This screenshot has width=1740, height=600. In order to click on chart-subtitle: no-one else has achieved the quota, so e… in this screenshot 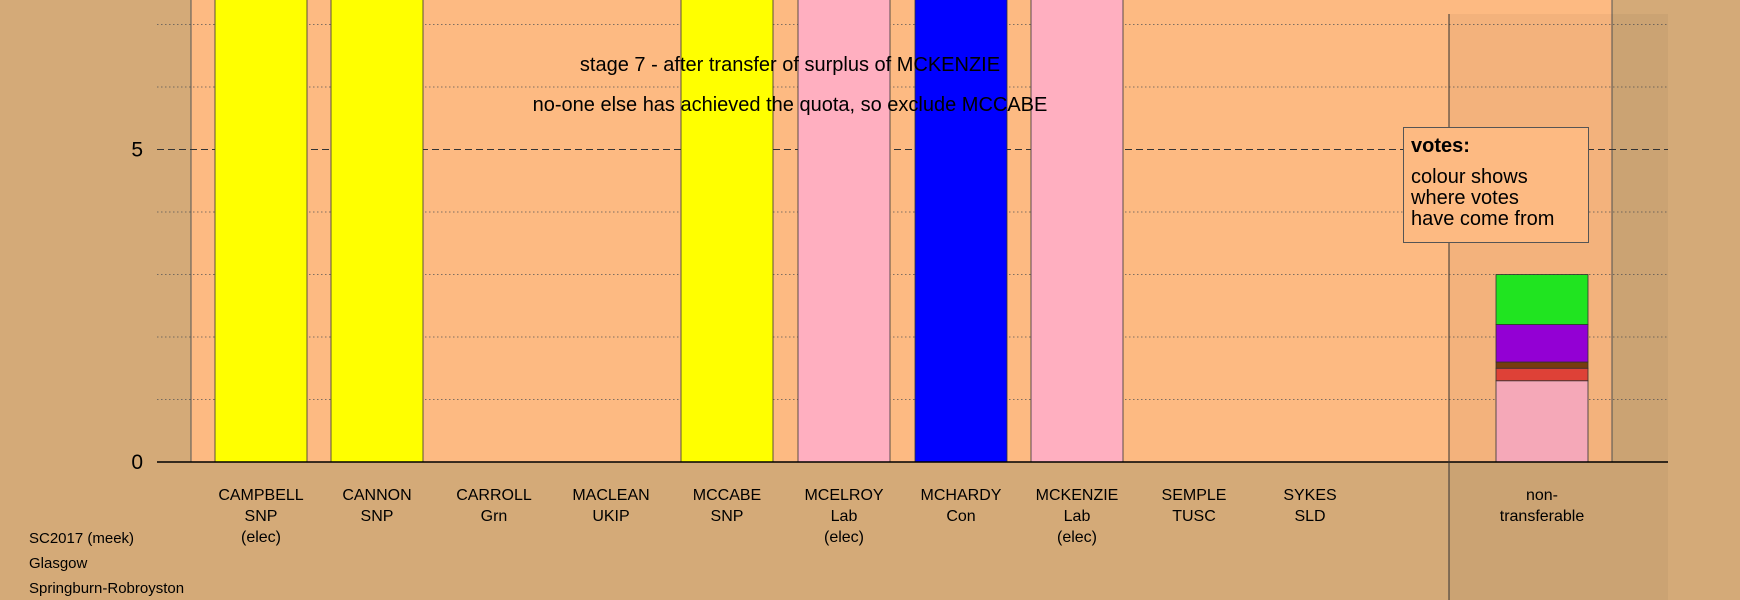, I will do `click(790, 105)`.